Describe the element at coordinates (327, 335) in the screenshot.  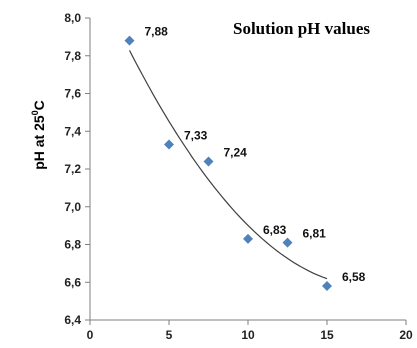
I see `x-tick-label: 15` at that location.